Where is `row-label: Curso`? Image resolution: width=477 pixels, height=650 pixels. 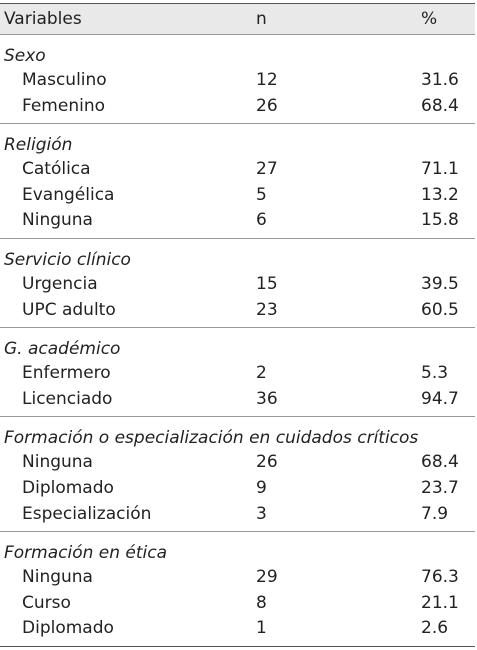
row-label: Curso is located at coordinates (46, 602).